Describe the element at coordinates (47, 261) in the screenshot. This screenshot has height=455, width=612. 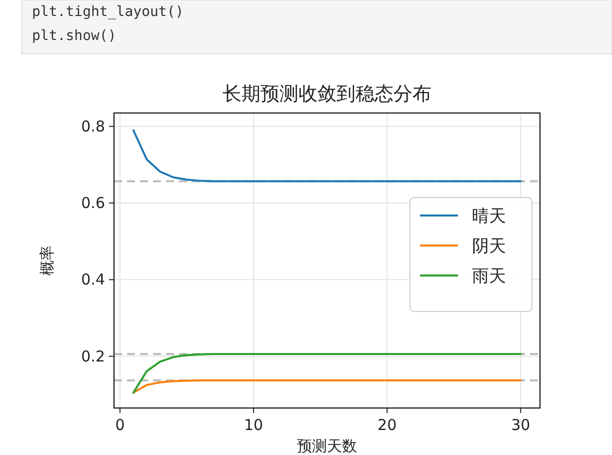
I see `y-axis-title: 概率` at that location.